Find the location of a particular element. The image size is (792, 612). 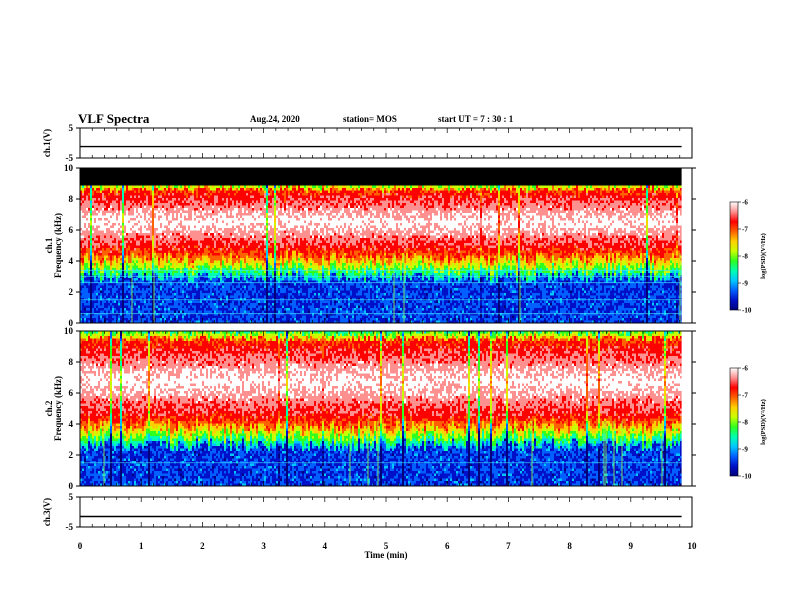

ch3-voltage-panel: 5 -5 ch.3(V) is located at coordinates (367, 512).